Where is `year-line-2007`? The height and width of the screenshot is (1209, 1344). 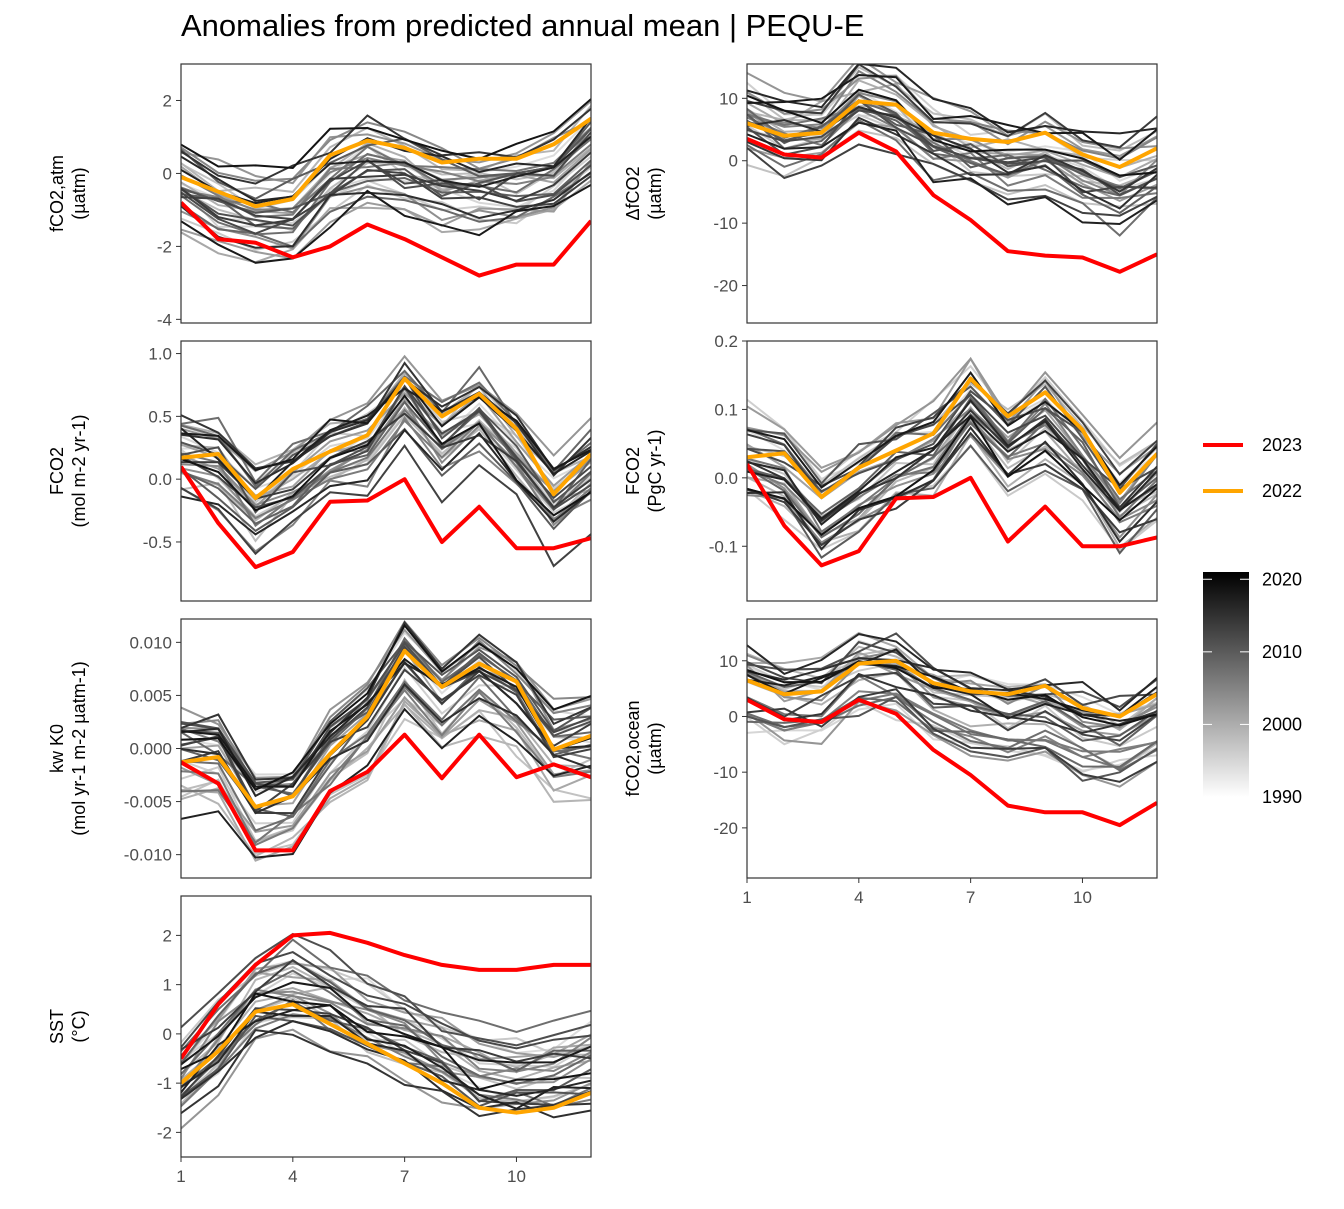 year-line-2007 is located at coordinates (386, 753).